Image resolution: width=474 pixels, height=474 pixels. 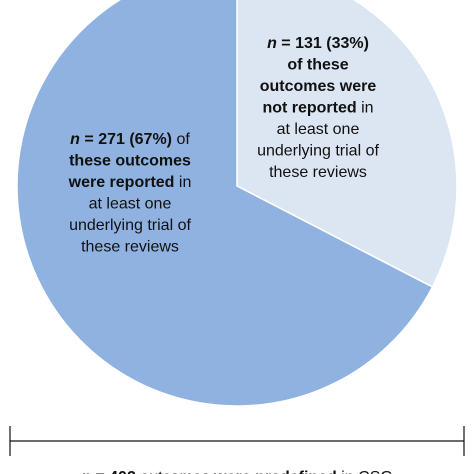 What do you see at coordinates (237, 441) in the screenshot?
I see `total-bracket` at bounding box center [237, 441].